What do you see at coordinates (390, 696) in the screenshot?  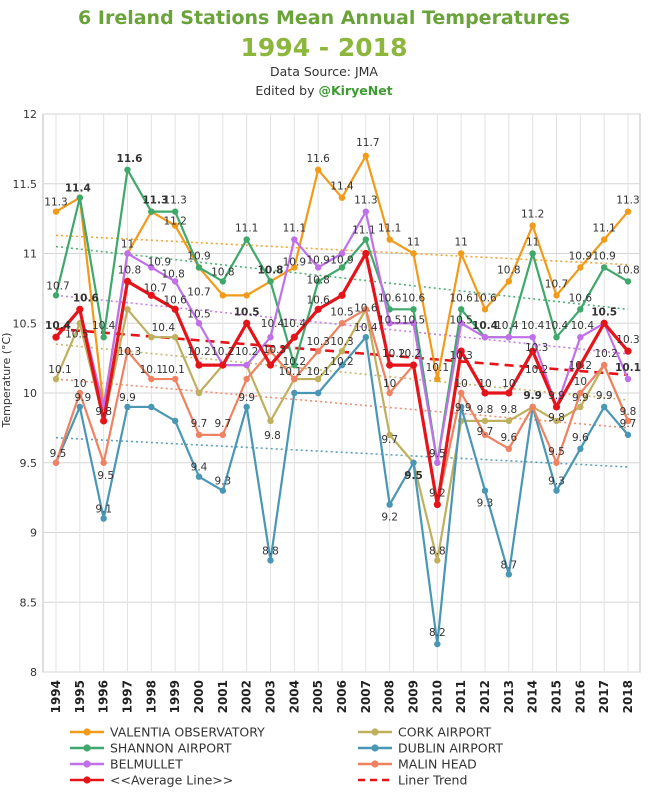 I see `x-tick-label: 2008` at bounding box center [390, 696].